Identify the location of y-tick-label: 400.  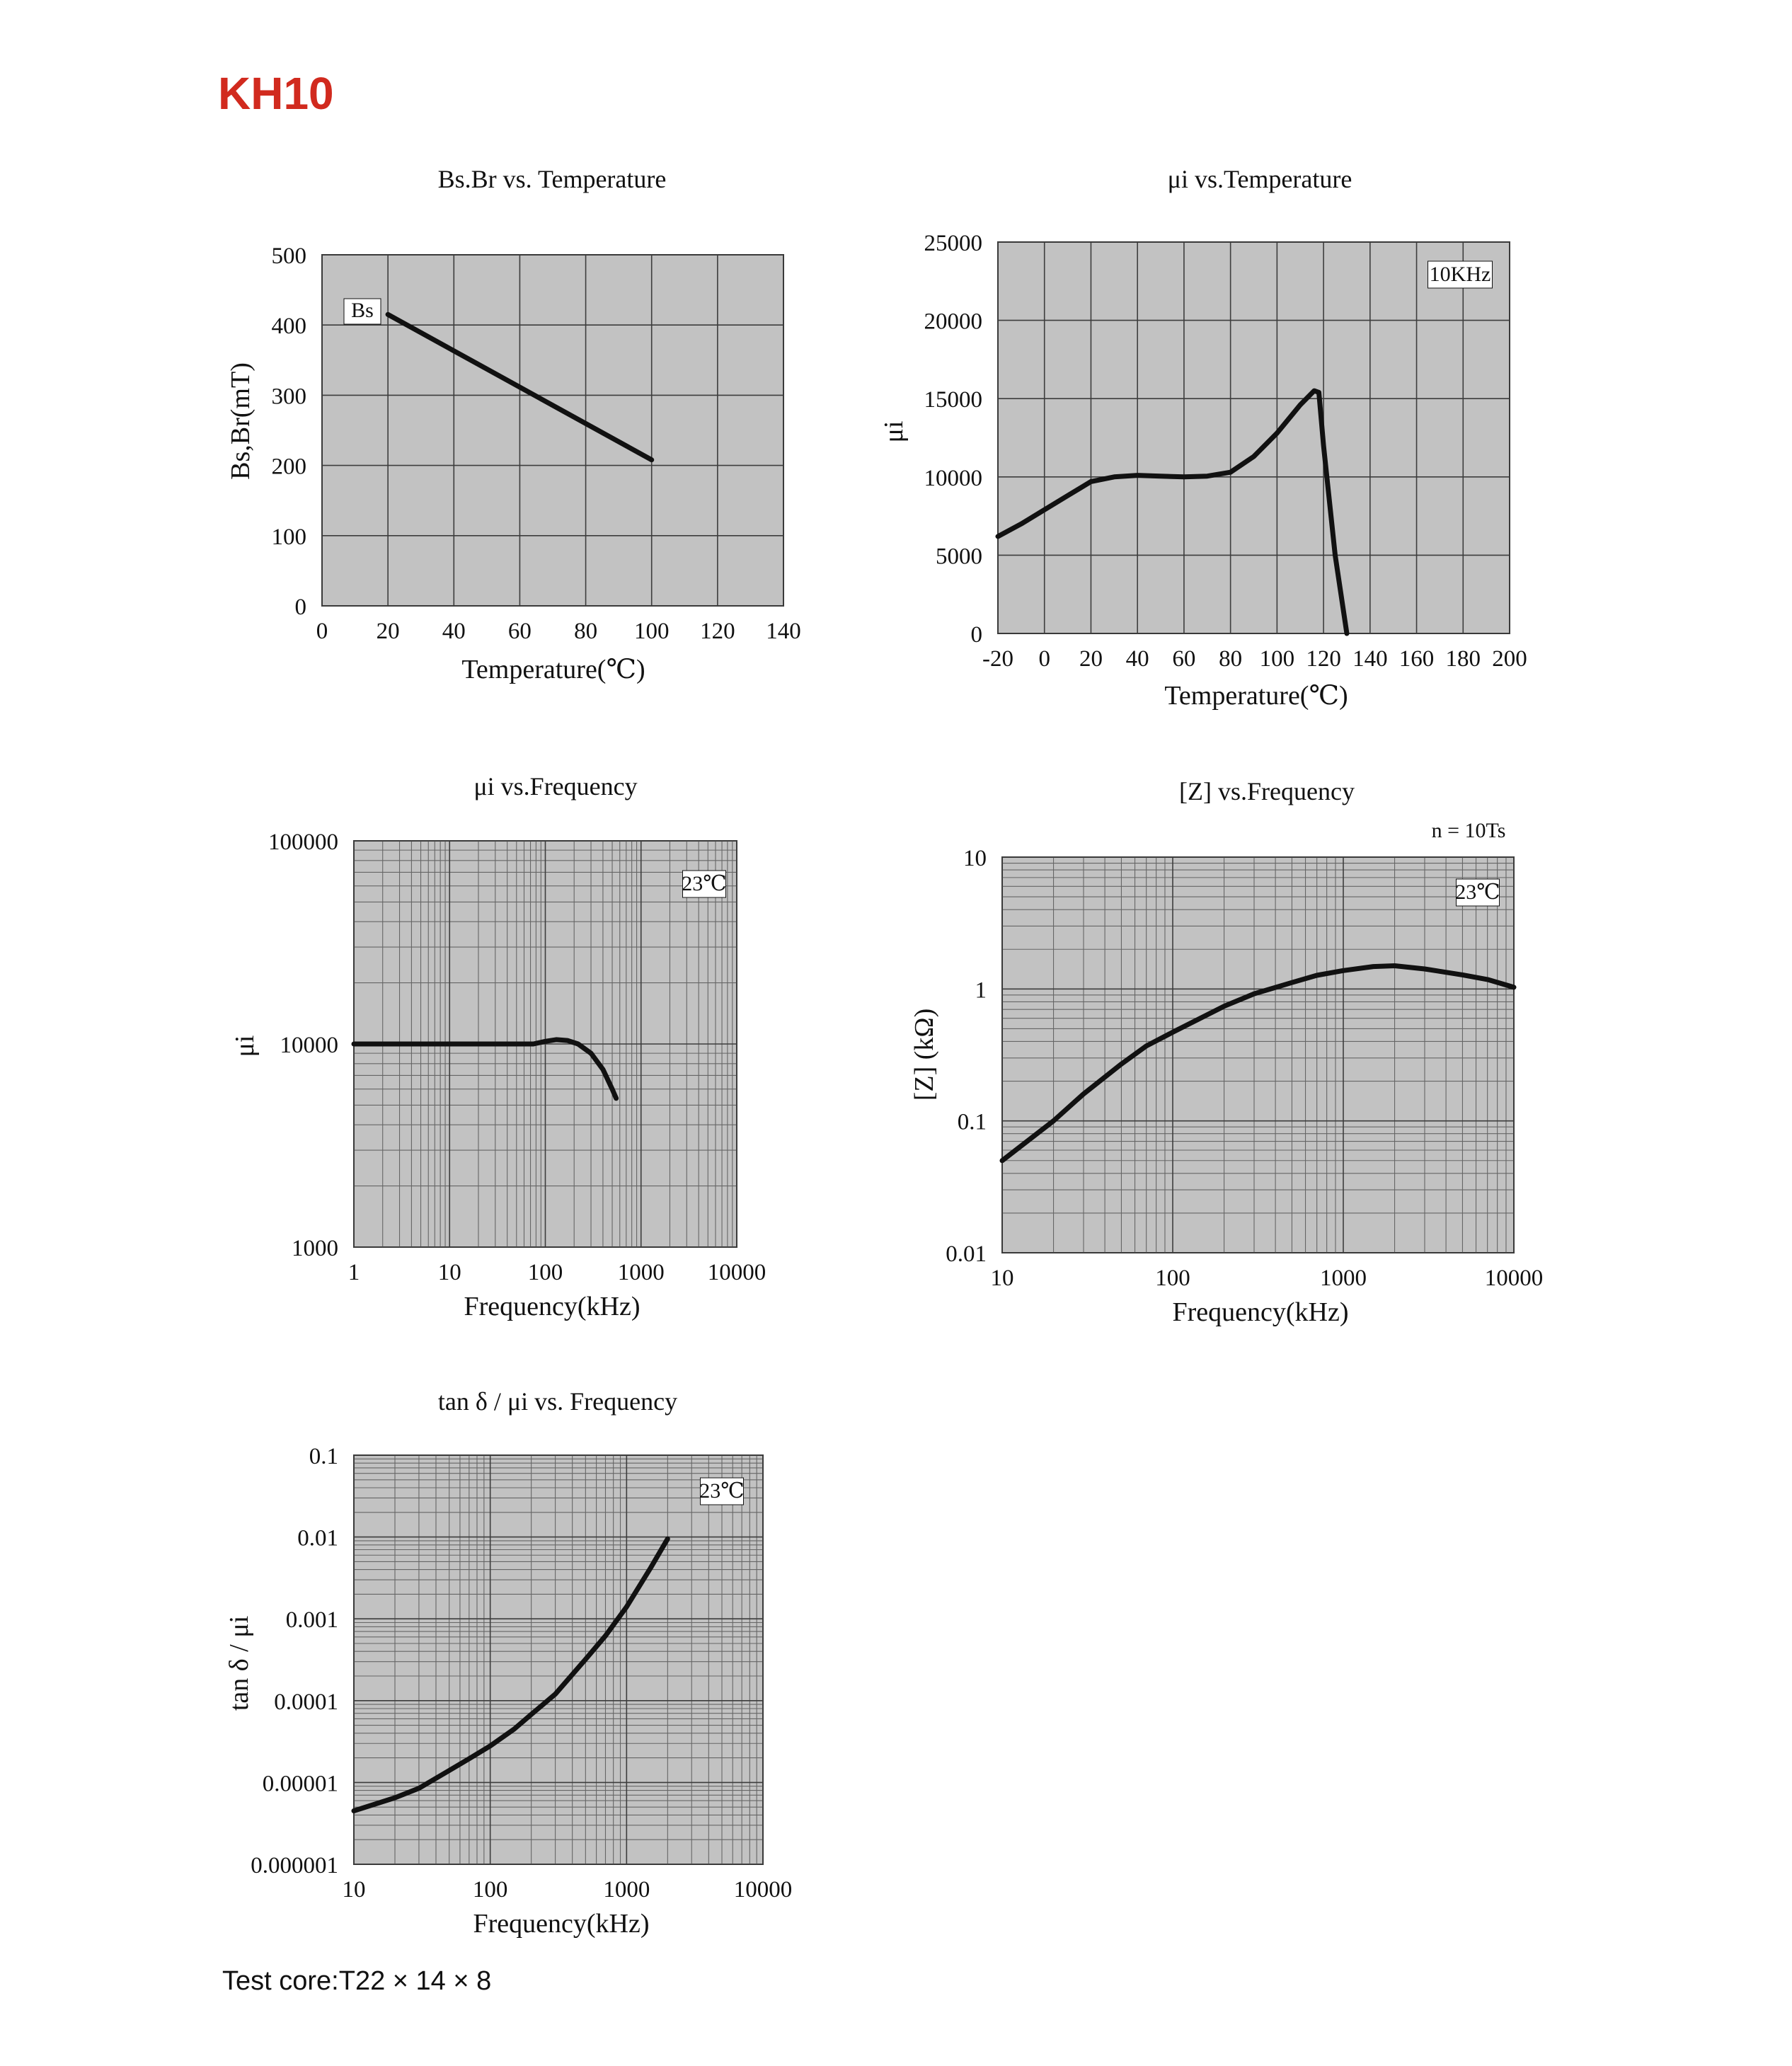
(289, 327).